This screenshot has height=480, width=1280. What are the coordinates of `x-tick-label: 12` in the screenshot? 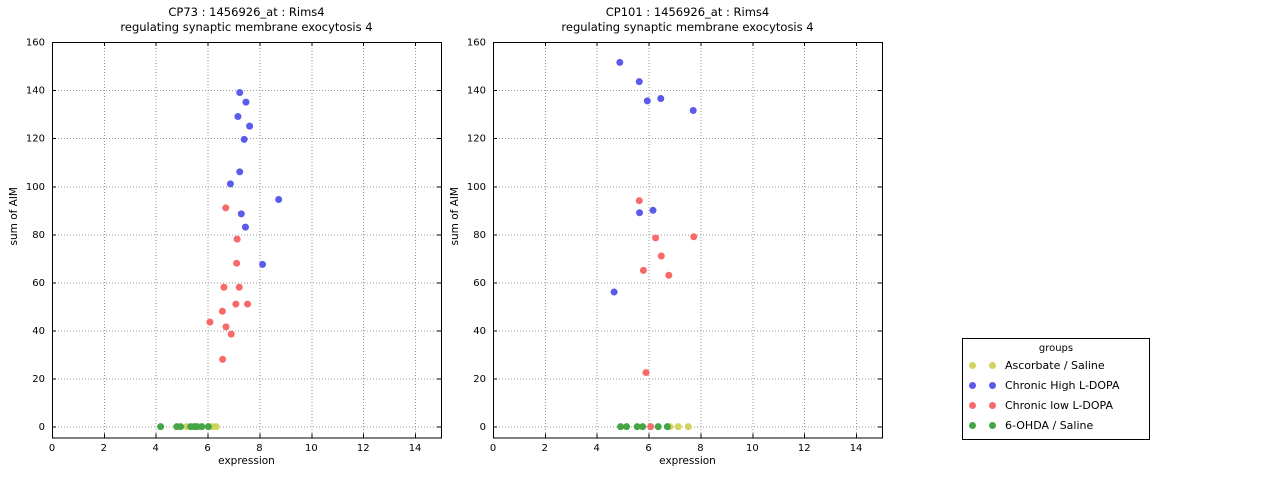 It's located at (363, 448).